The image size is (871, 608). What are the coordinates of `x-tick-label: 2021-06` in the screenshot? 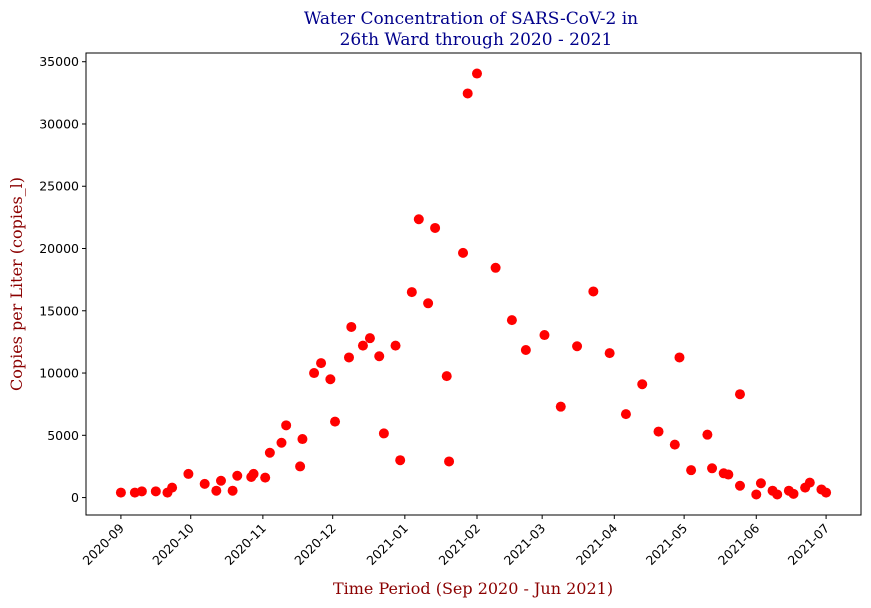 It's located at (739, 544).